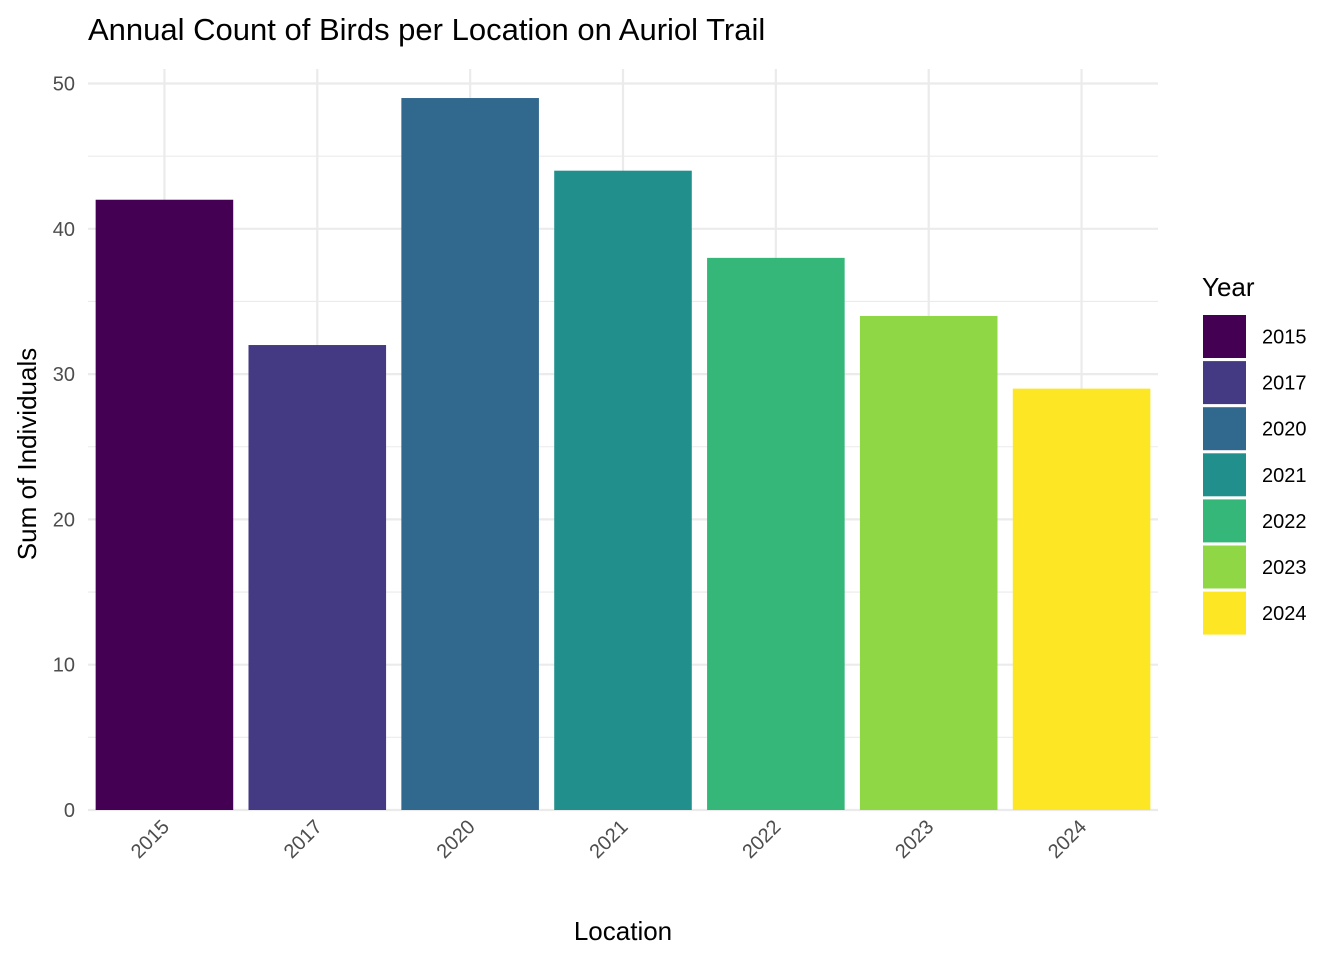  What do you see at coordinates (64, 448) in the screenshot?
I see `y-axis-ticks: 0 10 20 30 40 50` at bounding box center [64, 448].